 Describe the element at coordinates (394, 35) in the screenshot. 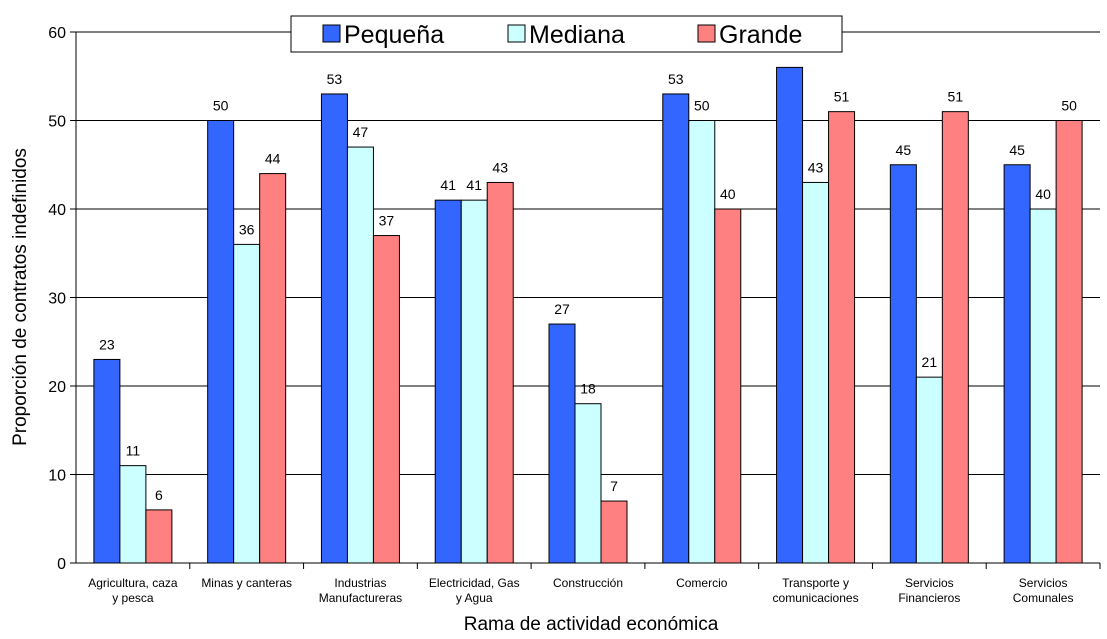

I see `legend-label: Pequeña` at that location.